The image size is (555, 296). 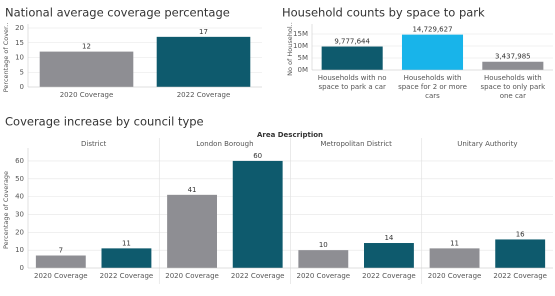 I want to click on value-label: 17, so click(x=203, y=32).